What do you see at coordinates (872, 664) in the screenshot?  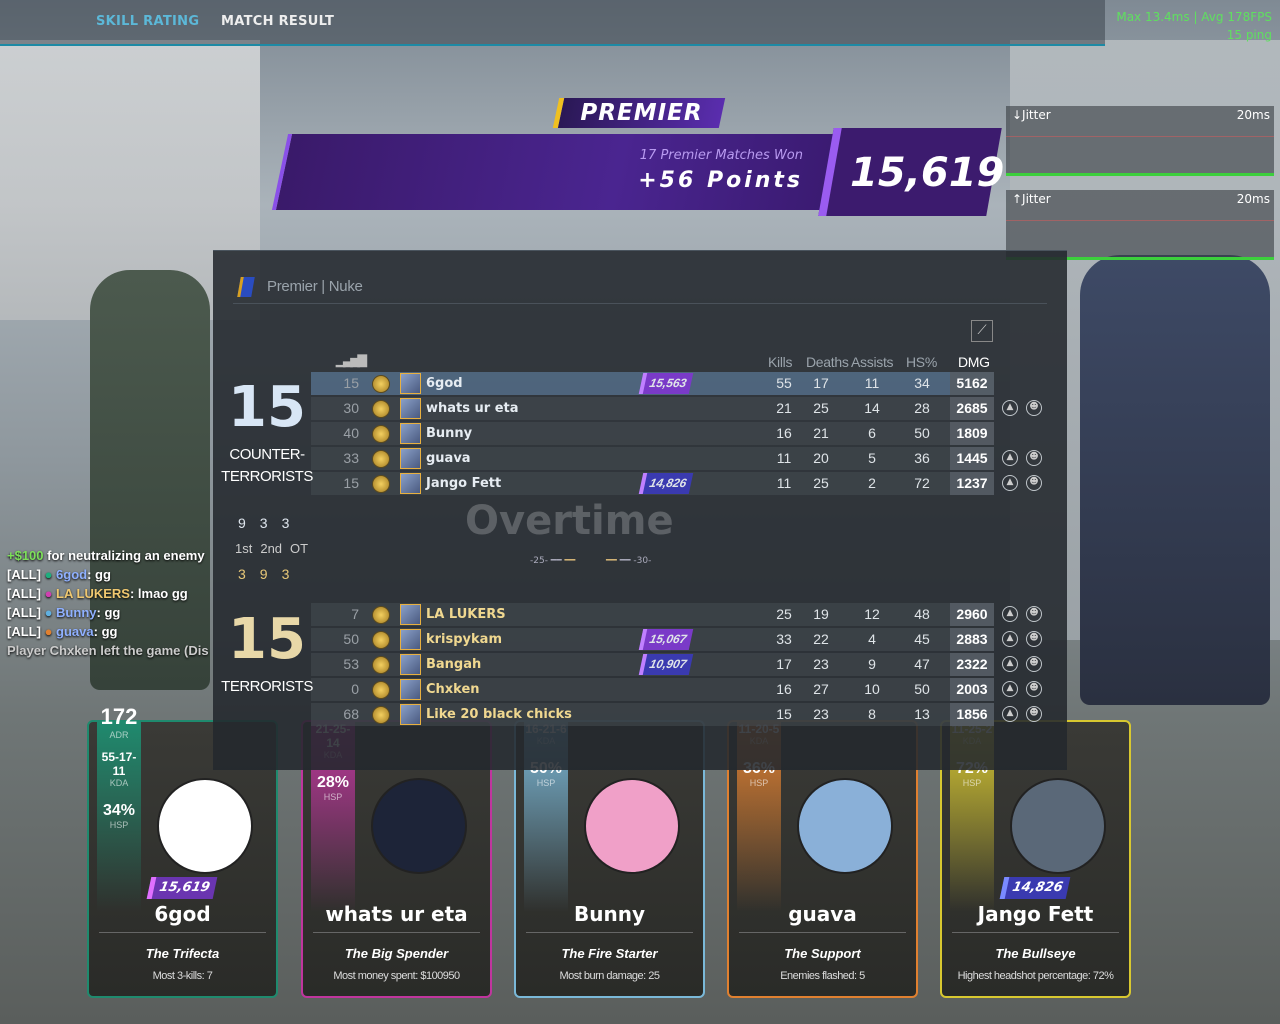 I see `assists: 9` at bounding box center [872, 664].